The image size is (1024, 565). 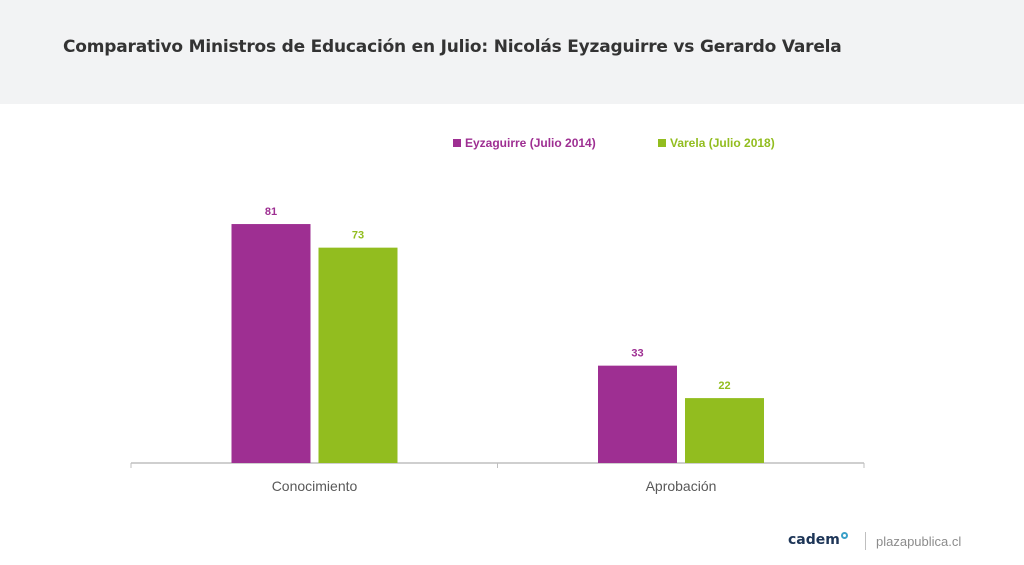 I want to click on data-label: 81, so click(x=271, y=212).